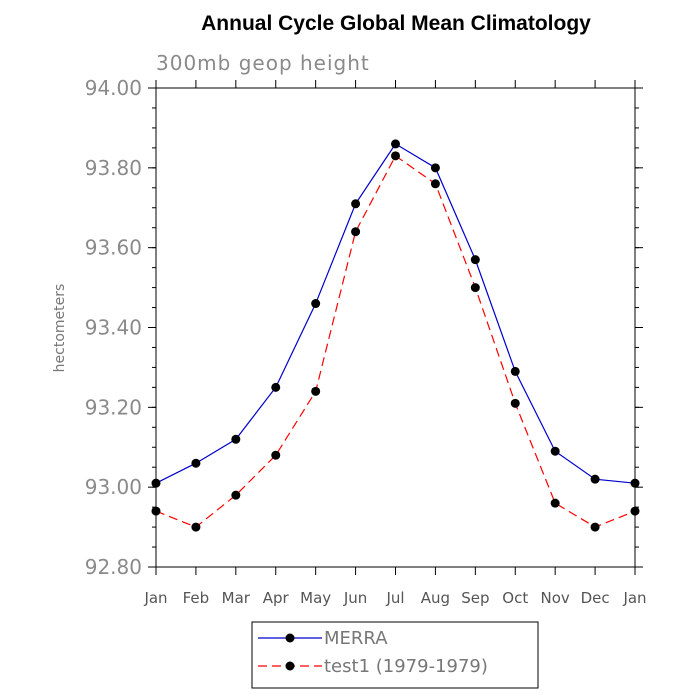  Describe the element at coordinates (290, 666) in the screenshot. I see `legend-marker-test1` at that location.